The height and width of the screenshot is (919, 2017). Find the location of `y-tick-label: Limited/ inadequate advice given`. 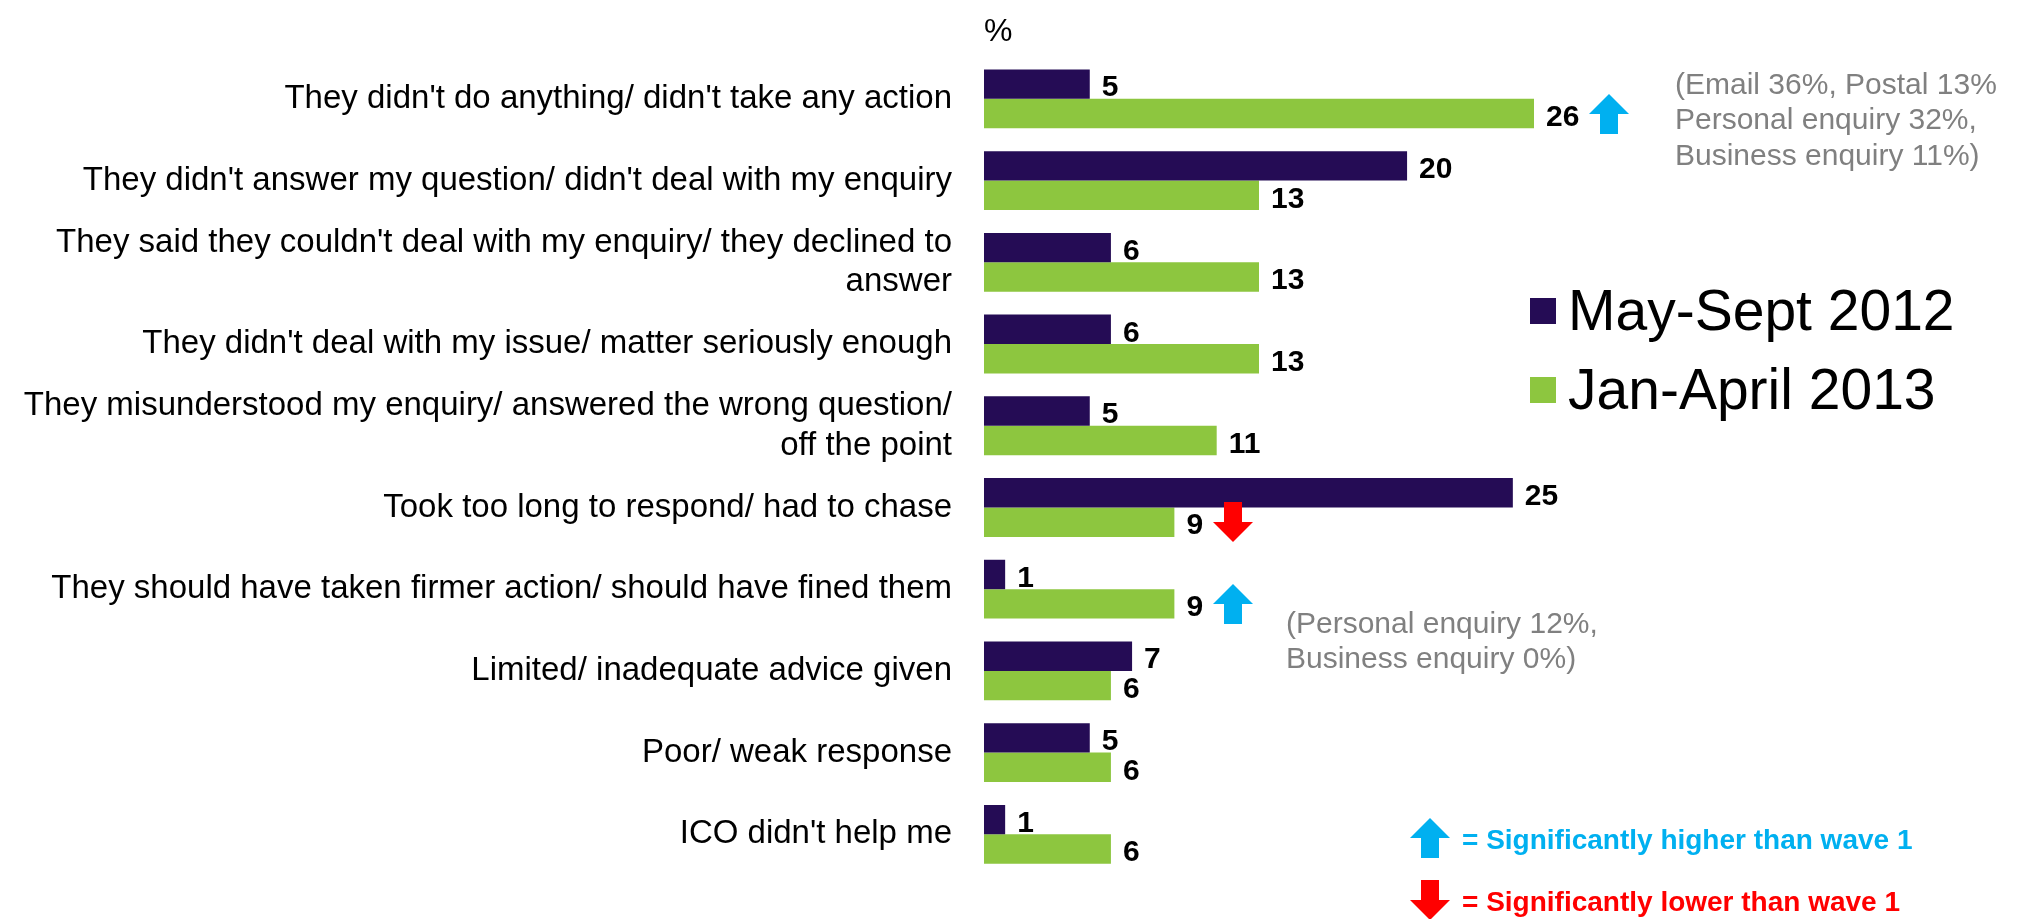

y-tick-label: Limited/ inadequate advice given is located at coordinates (711, 668).